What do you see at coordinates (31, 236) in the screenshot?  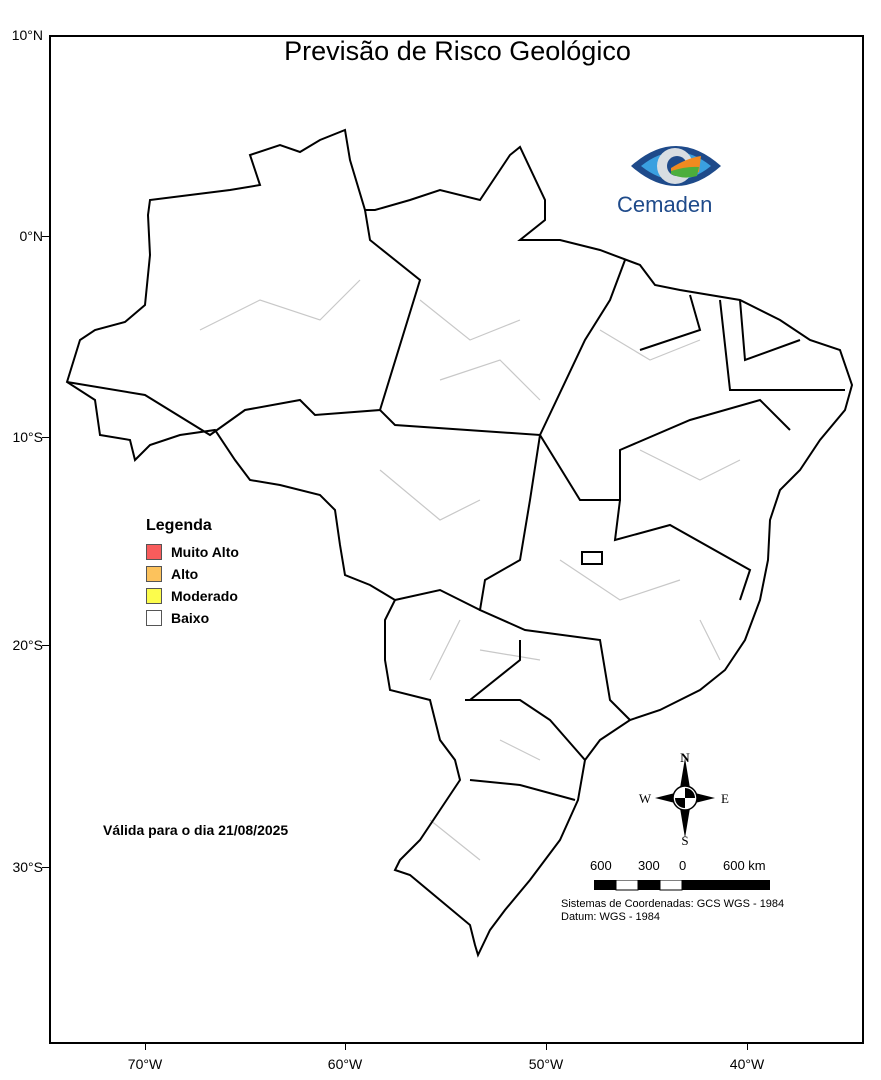 I see `lat-tick-label: 0°N` at bounding box center [31, 236].